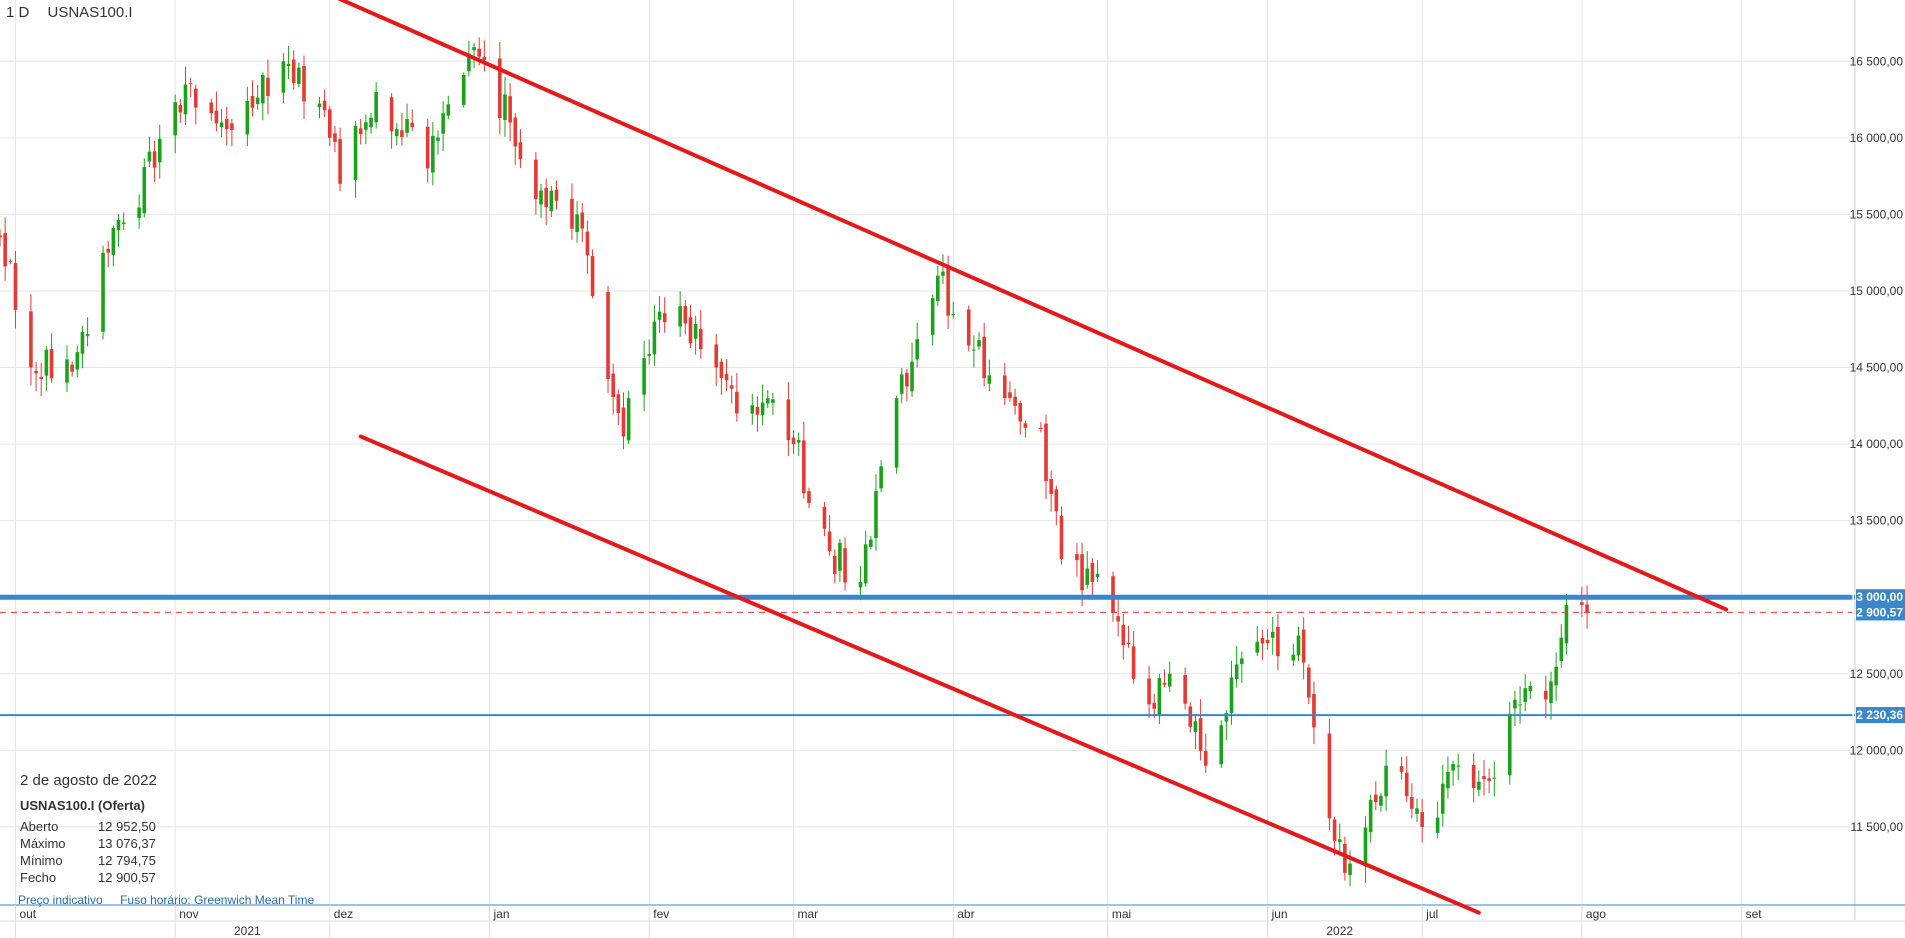 This screenshot has width=1905, height=938. What do you see at coordinates (1877, 674) in the screenshot?
I see `y-tick-label: 12 500,00` at bounding box center [1877, 674].